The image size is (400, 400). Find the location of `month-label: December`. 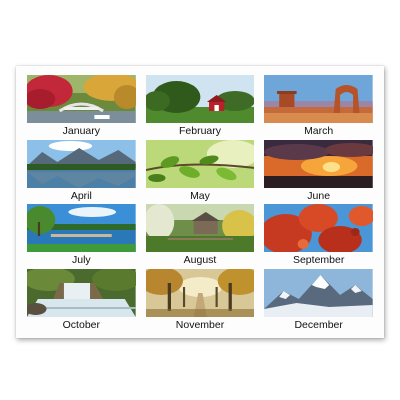

month-label: December is located at coordinates (318, 324).